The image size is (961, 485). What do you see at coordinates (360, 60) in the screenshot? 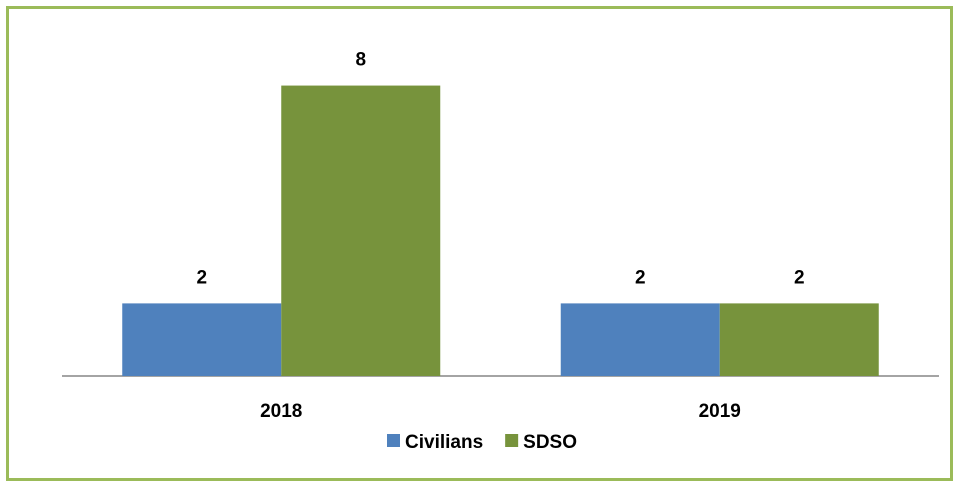
I see `data-label-sdso-2018: 8` at bounding box center [360, 60].